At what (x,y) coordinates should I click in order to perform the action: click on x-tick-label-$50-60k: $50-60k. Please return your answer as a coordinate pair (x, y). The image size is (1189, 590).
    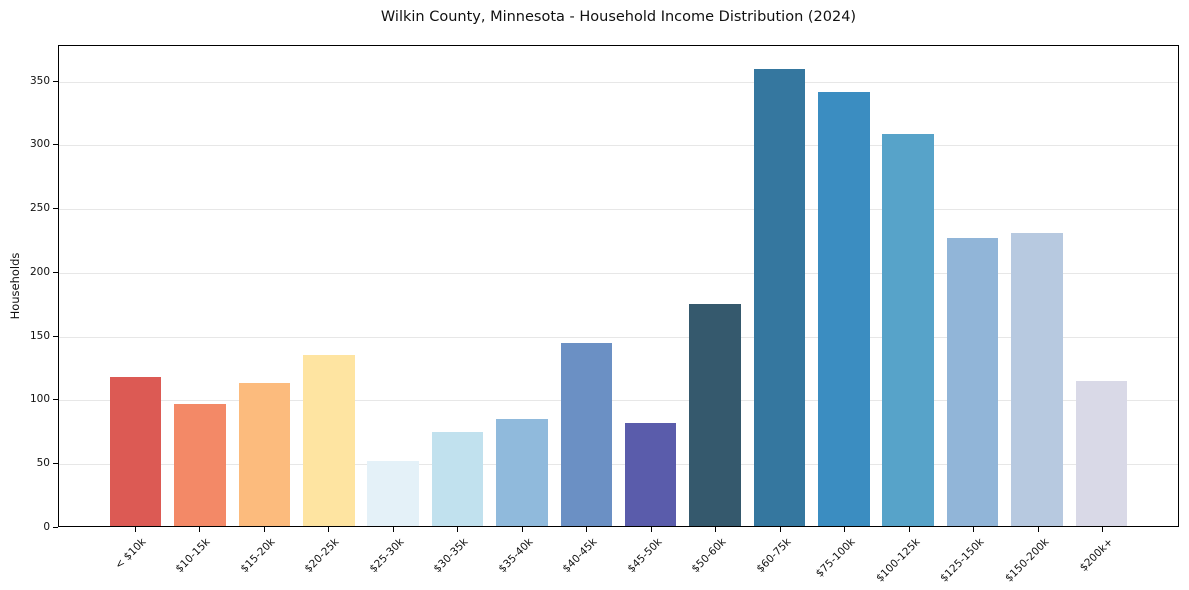
    Looking at the image, I should click on (709, 556).